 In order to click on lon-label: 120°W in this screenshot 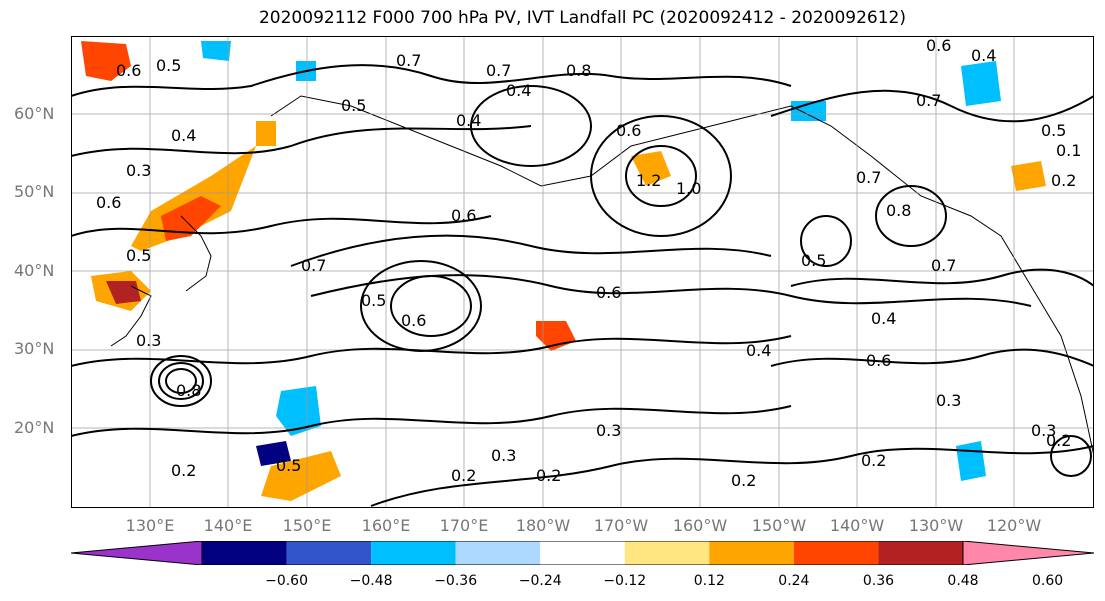, I will do `click(1014, 525)`.